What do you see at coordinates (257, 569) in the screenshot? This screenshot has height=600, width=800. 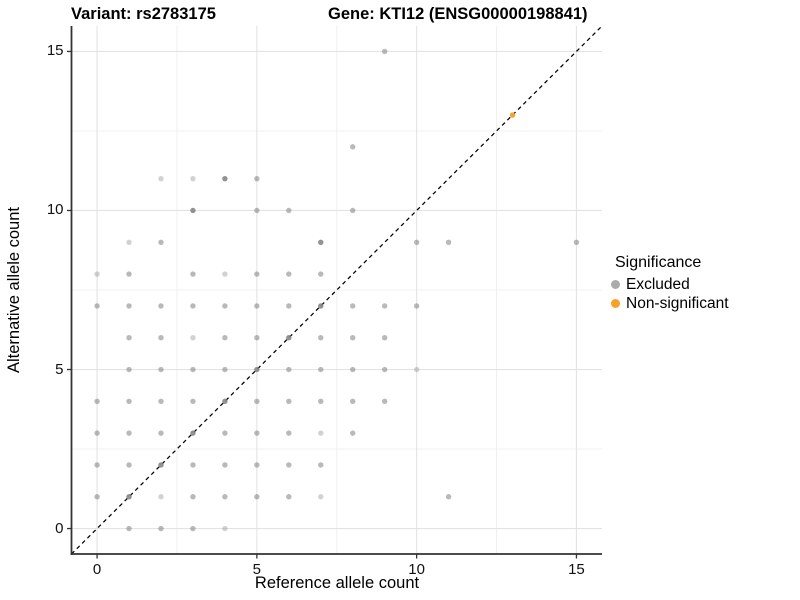 I see `x-tick-label: 5` at bounding box center [257, 569].